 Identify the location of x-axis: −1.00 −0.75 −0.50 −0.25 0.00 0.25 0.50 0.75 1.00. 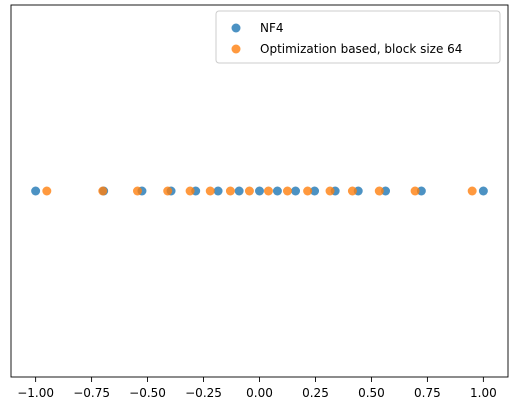
(257, 388).